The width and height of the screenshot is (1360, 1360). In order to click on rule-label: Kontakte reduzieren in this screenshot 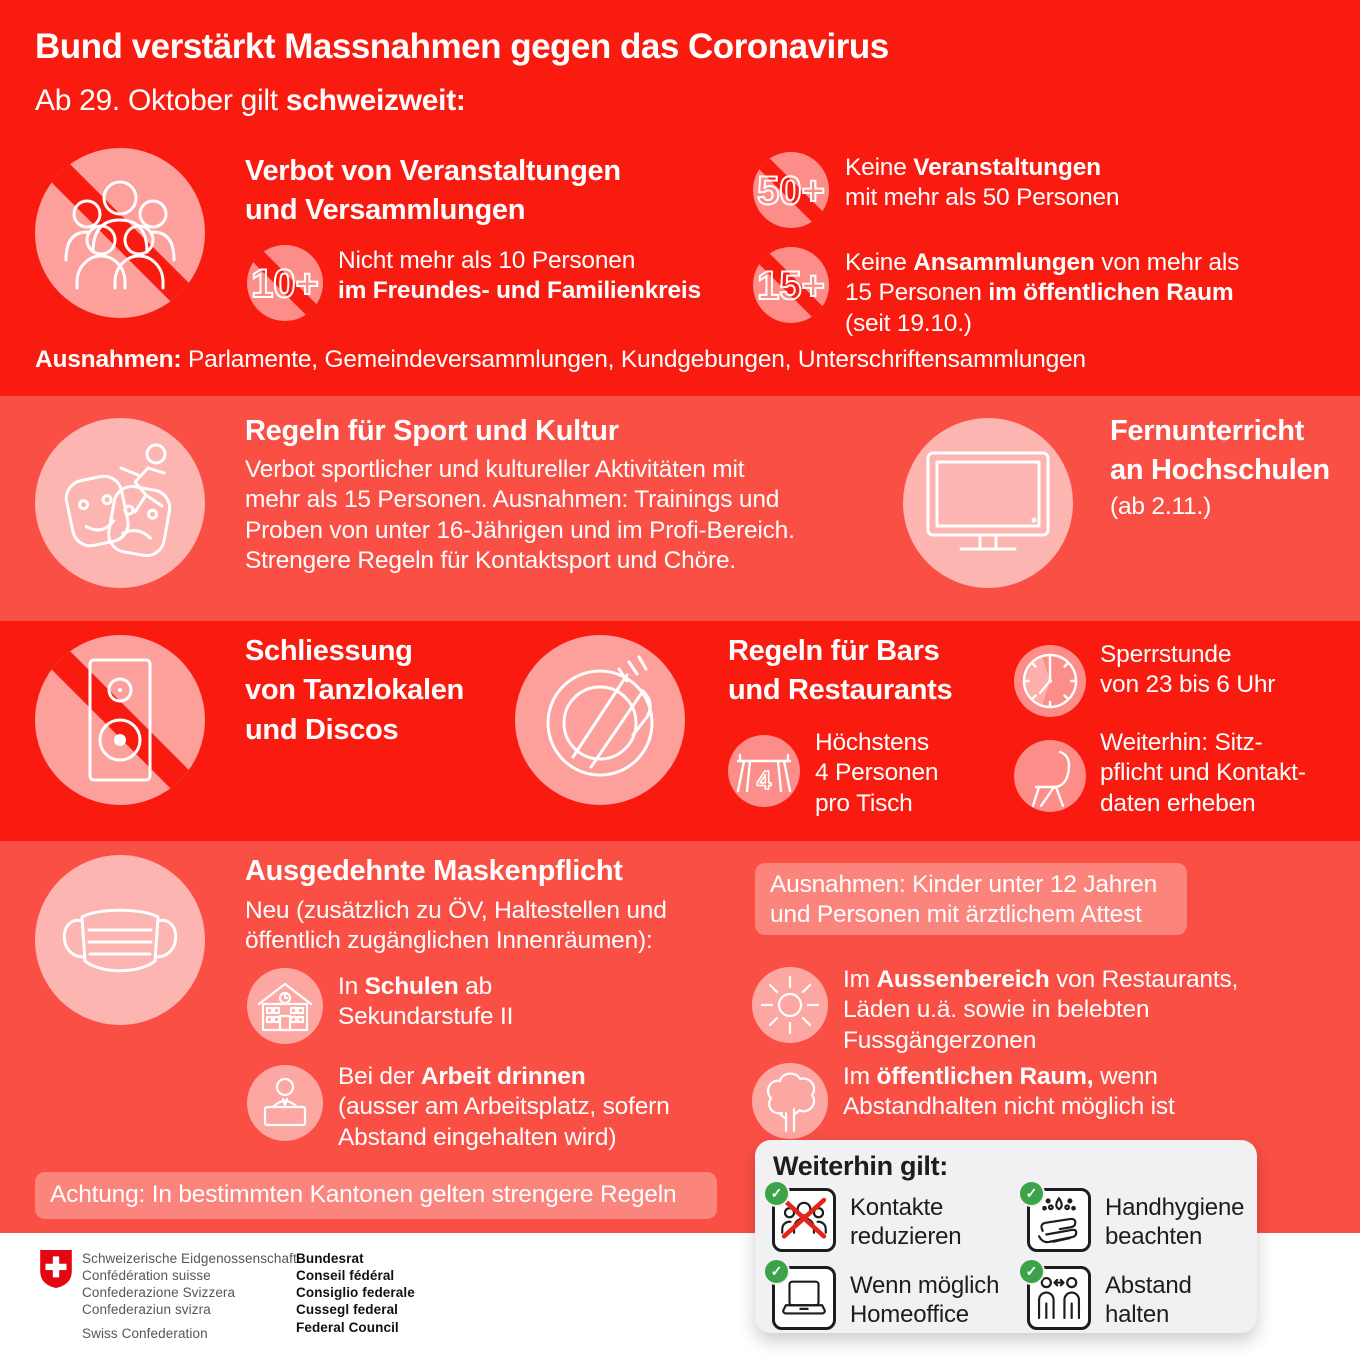, I will do `click(906, 1222)`.